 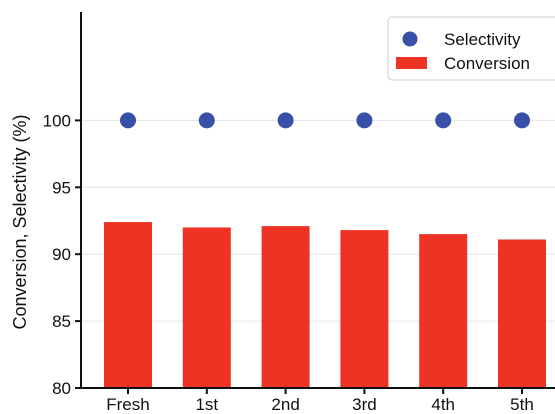 I want to click on y-tick-label: 90, so click(x=61, y=254).